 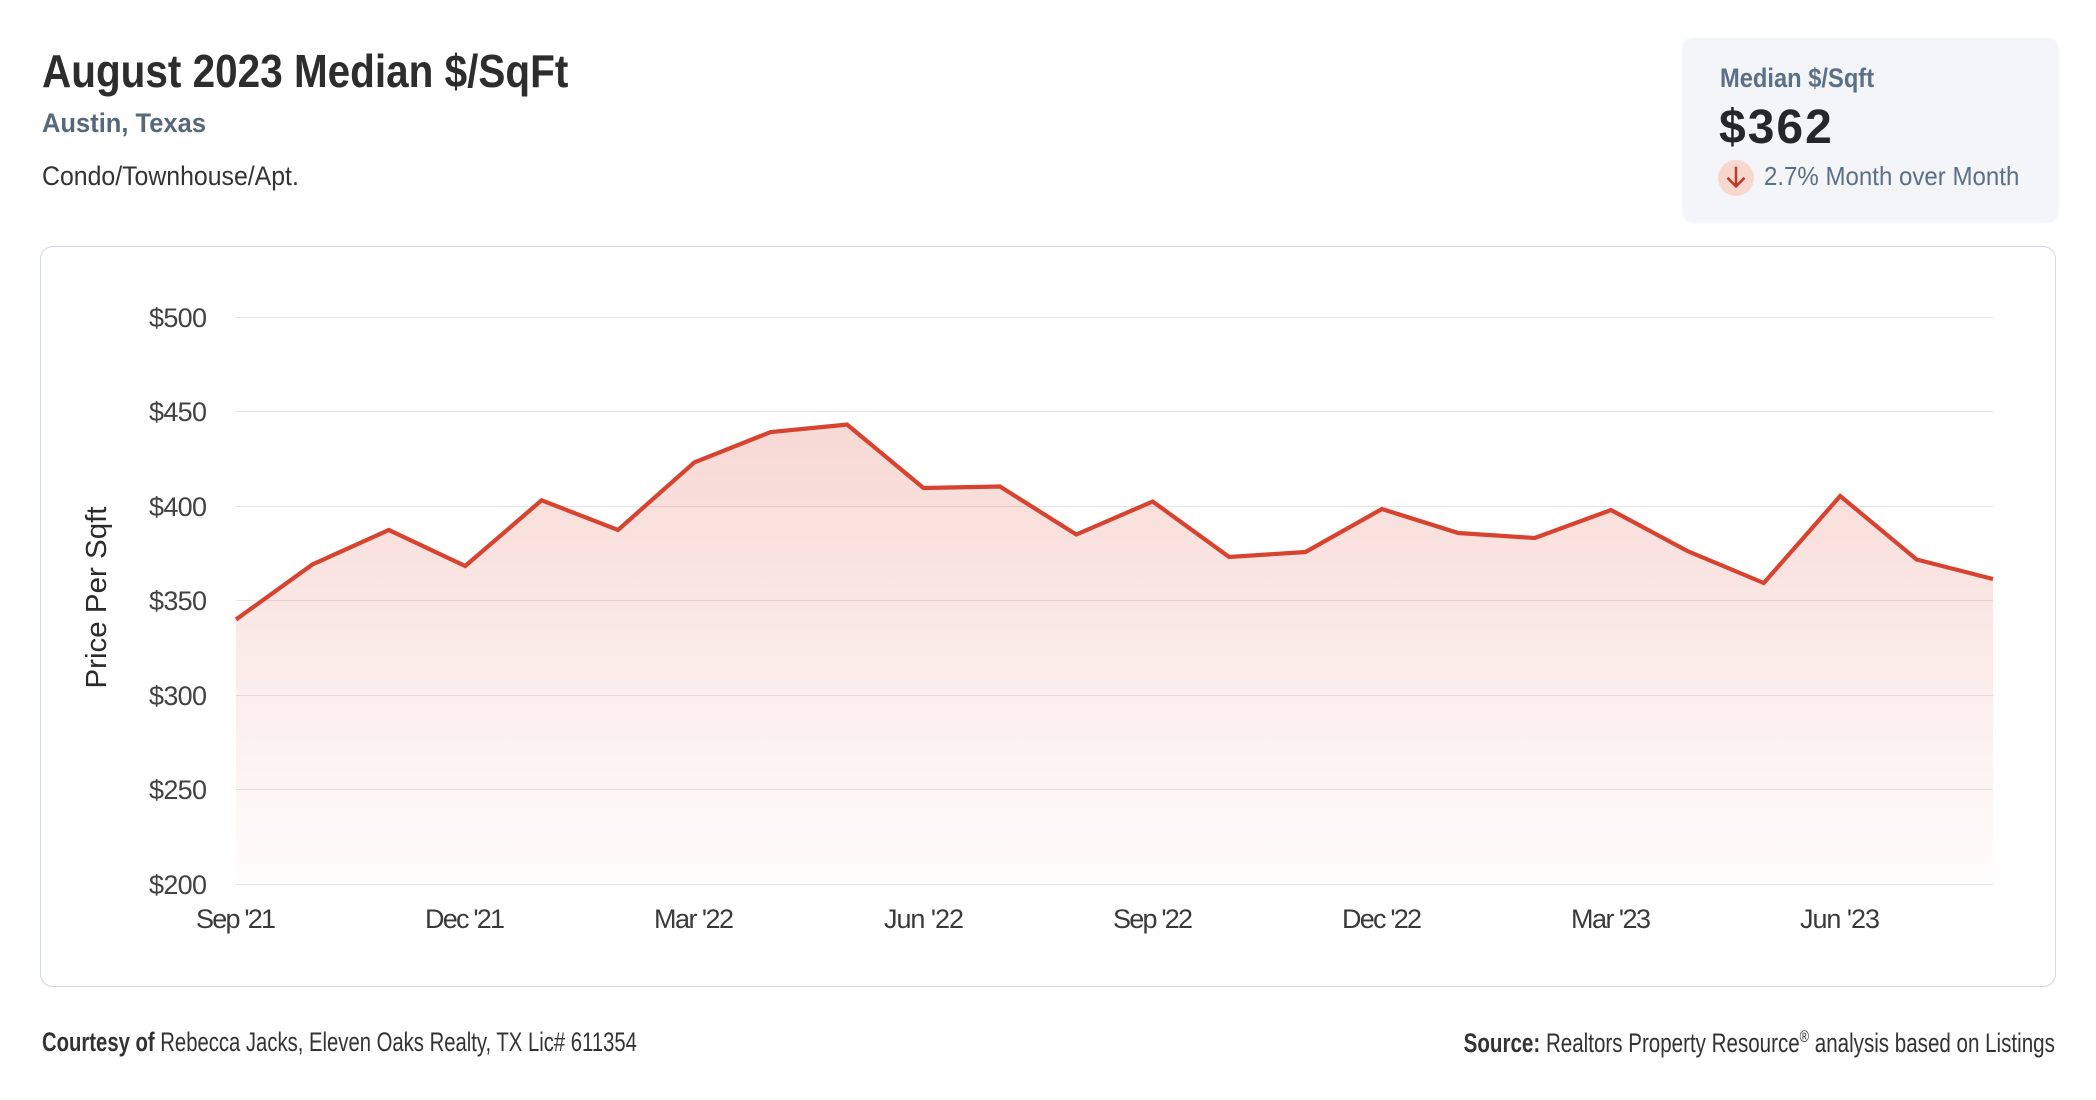 What do you see at coordinates (1382, 919) in the screenshot?
I see `svg-text: Dec '22` at bounding box center [1382, 919].